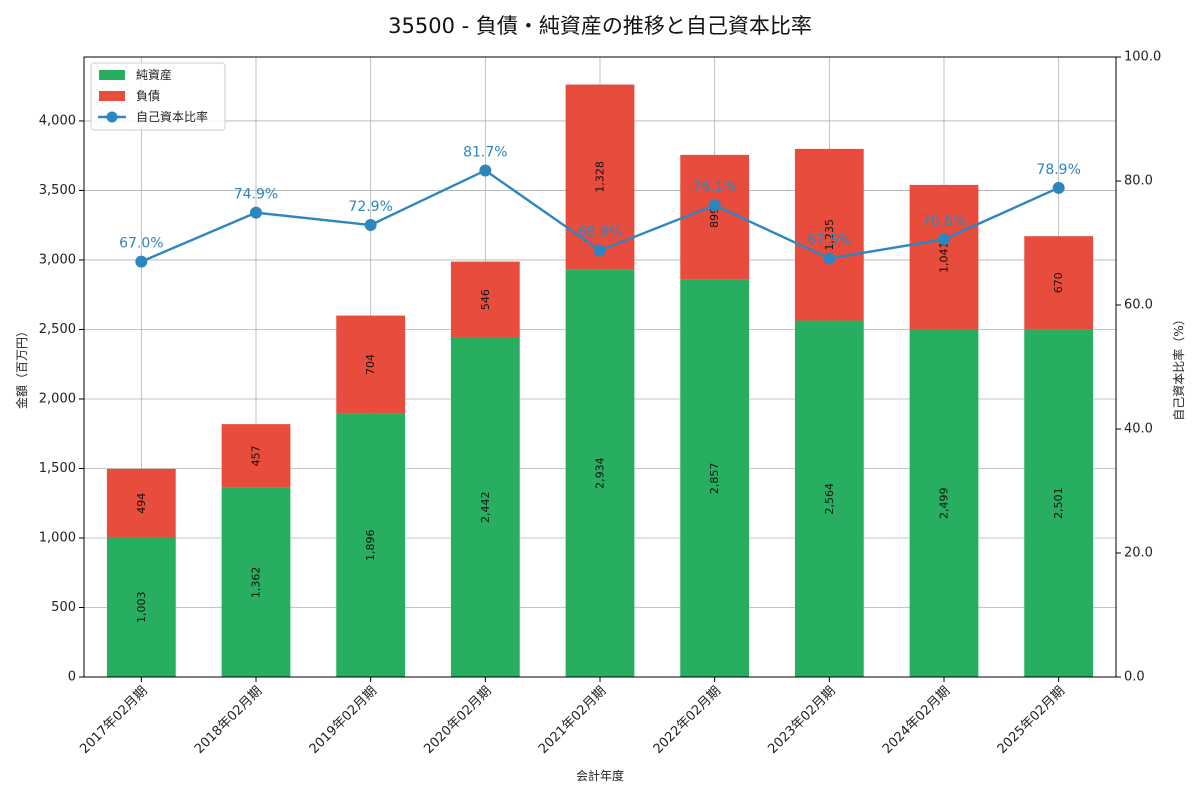  I want to click on chart-title: 35500 - 負債・純資産の推移と自己資本比率, so click(600, 26).